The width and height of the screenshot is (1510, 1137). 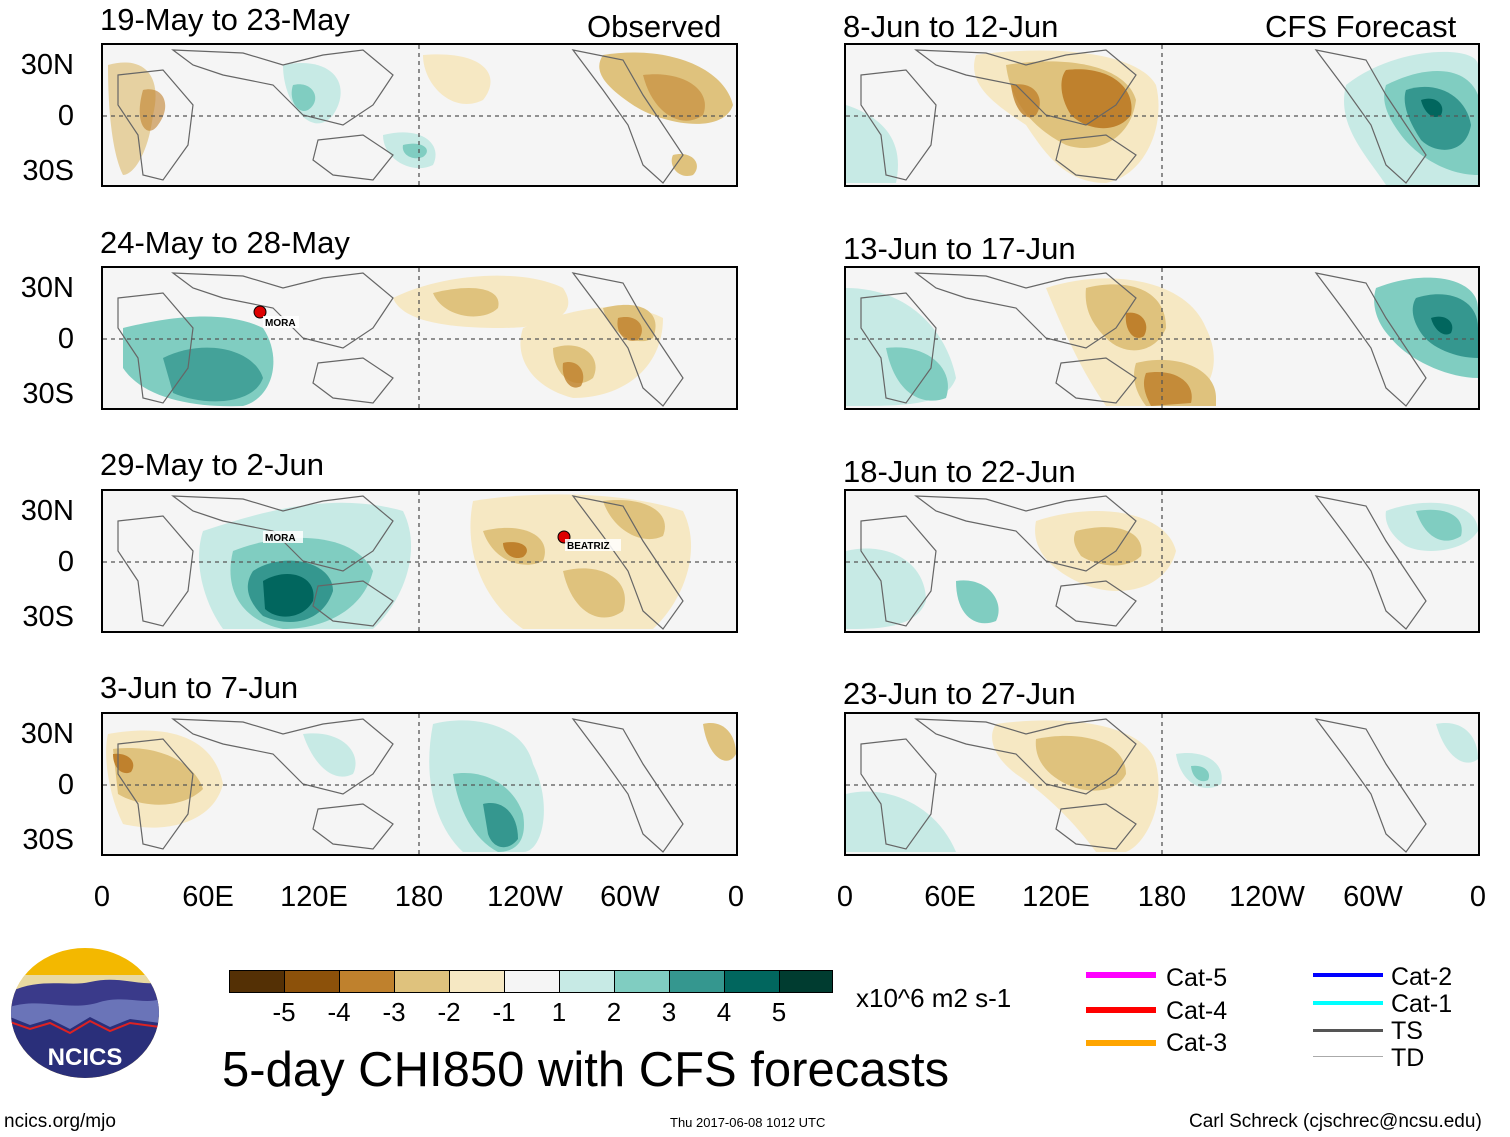 What do you see at coordinates (1197, 978) in the screenshot?
I see `legend-label-cat5: Cat-5` at bounding box center [1197, 978].